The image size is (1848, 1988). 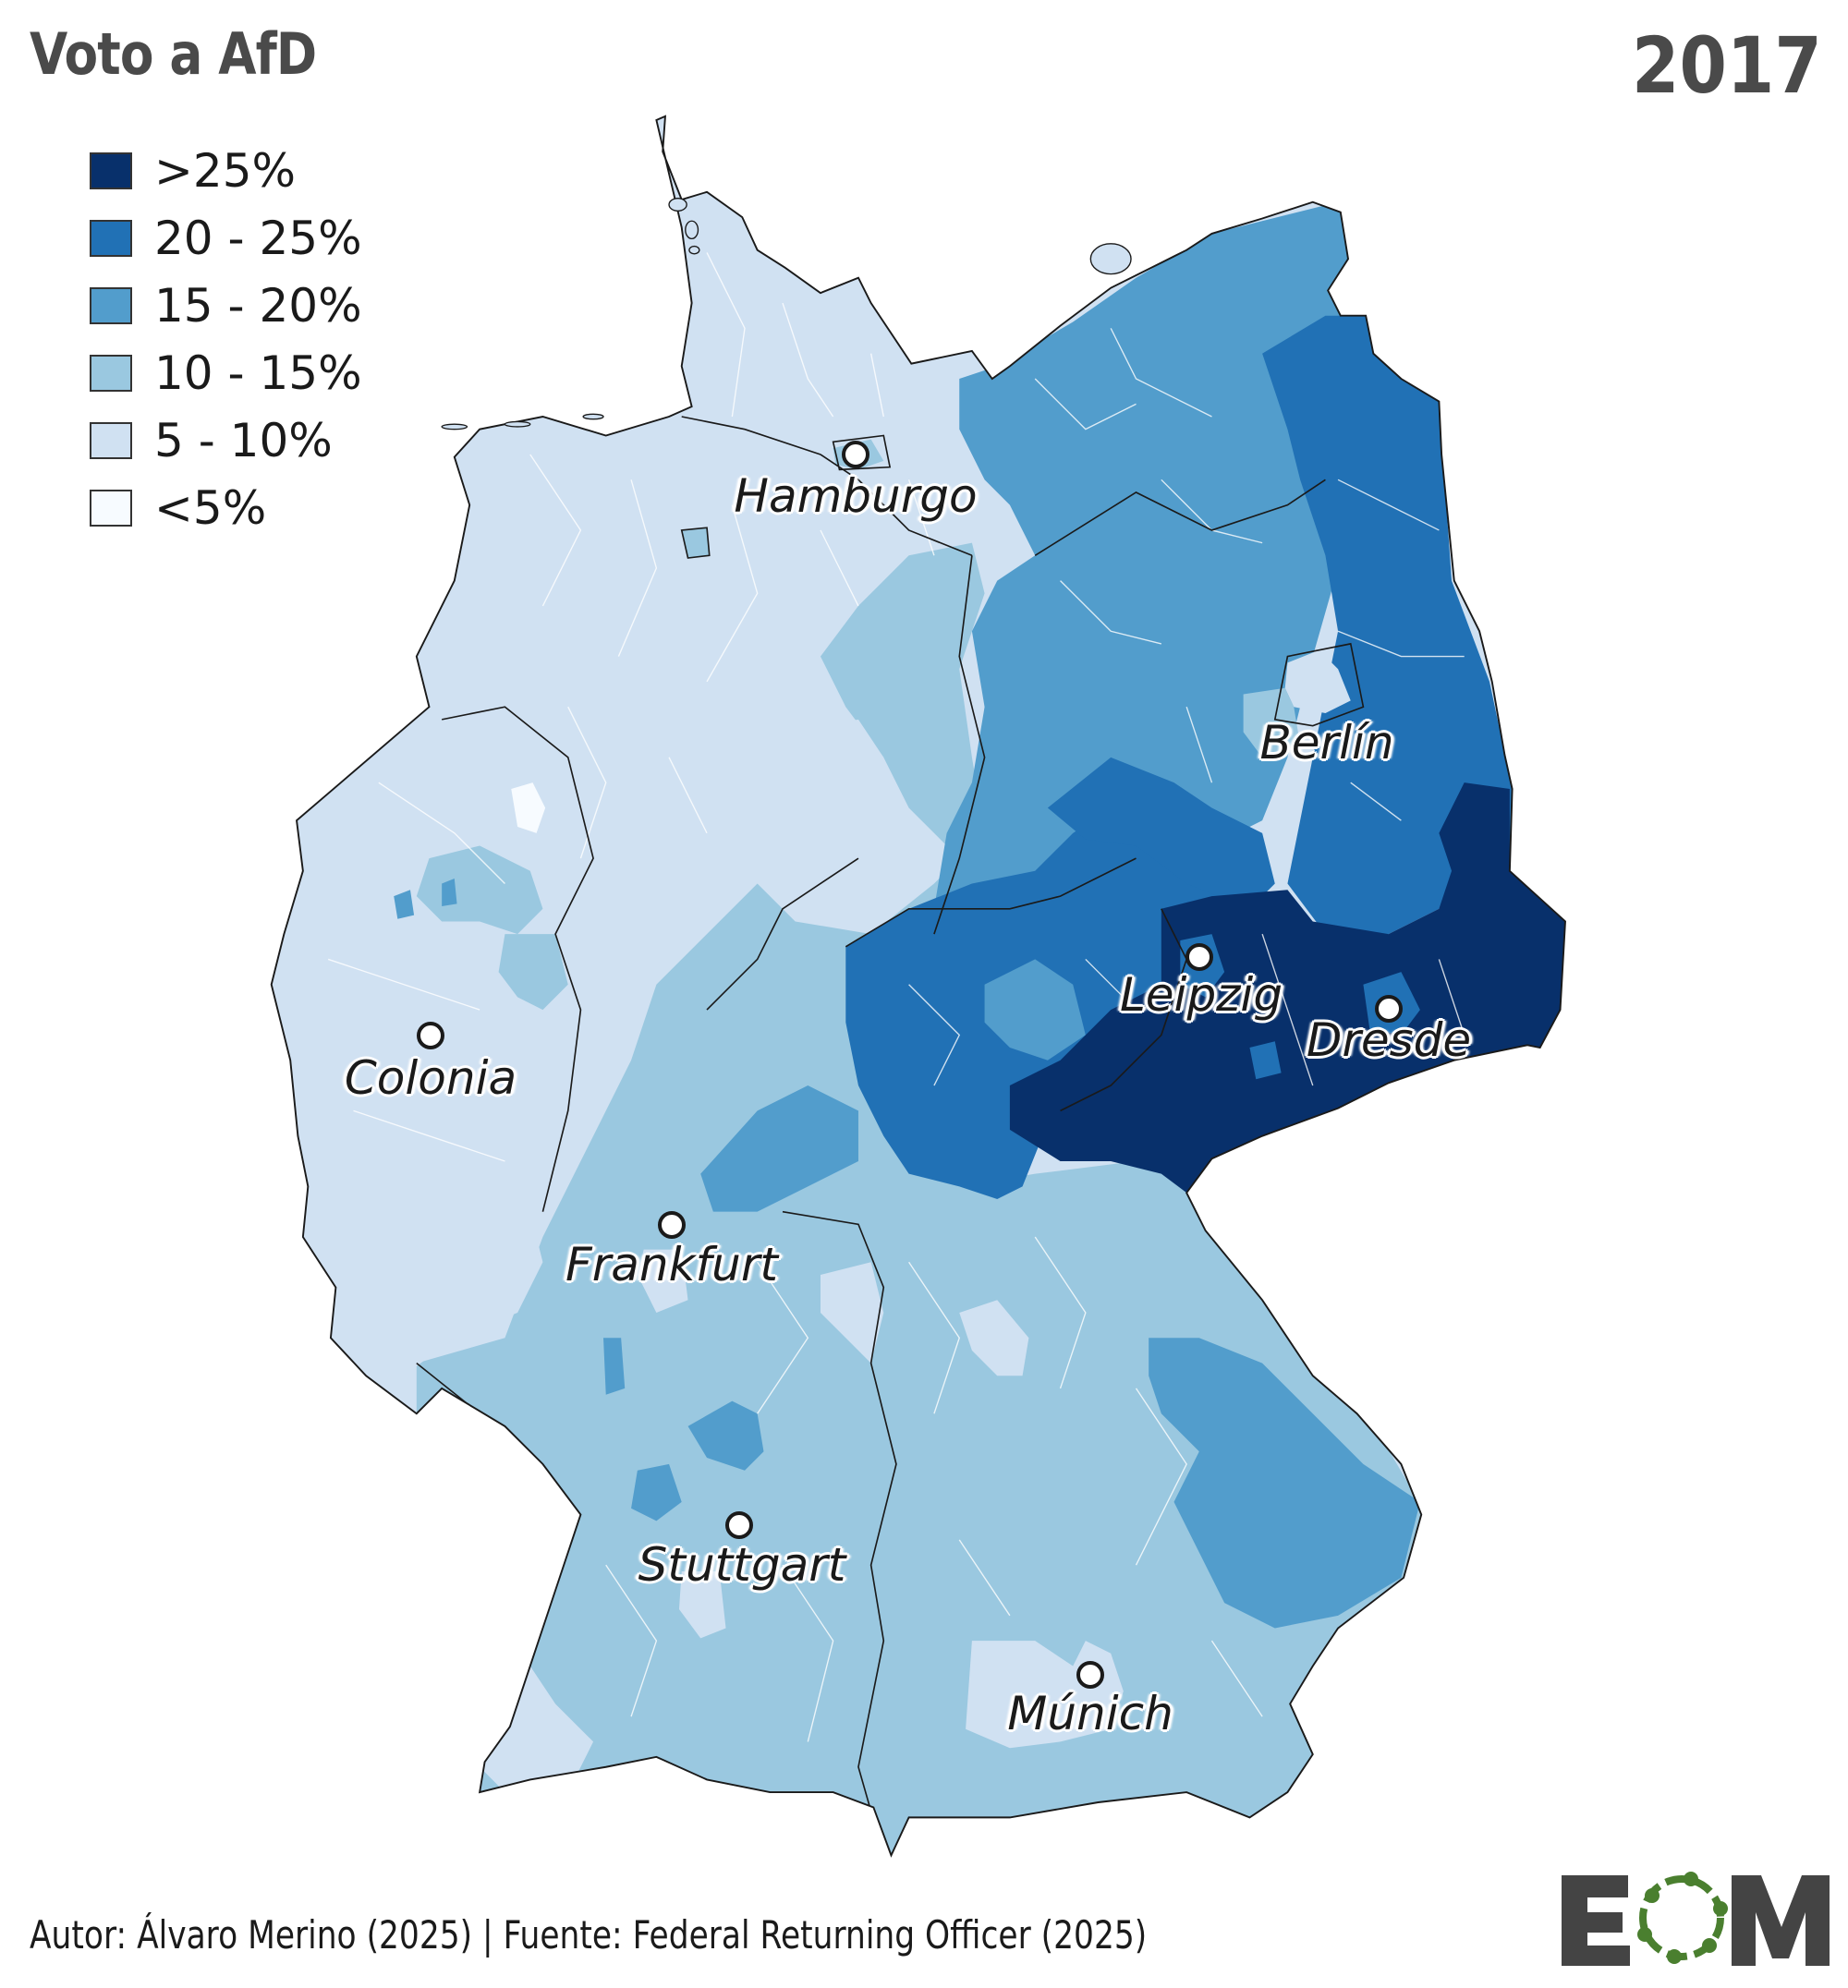 I want to click on map-title: Voto a AfD, so click(x=173, y=54).